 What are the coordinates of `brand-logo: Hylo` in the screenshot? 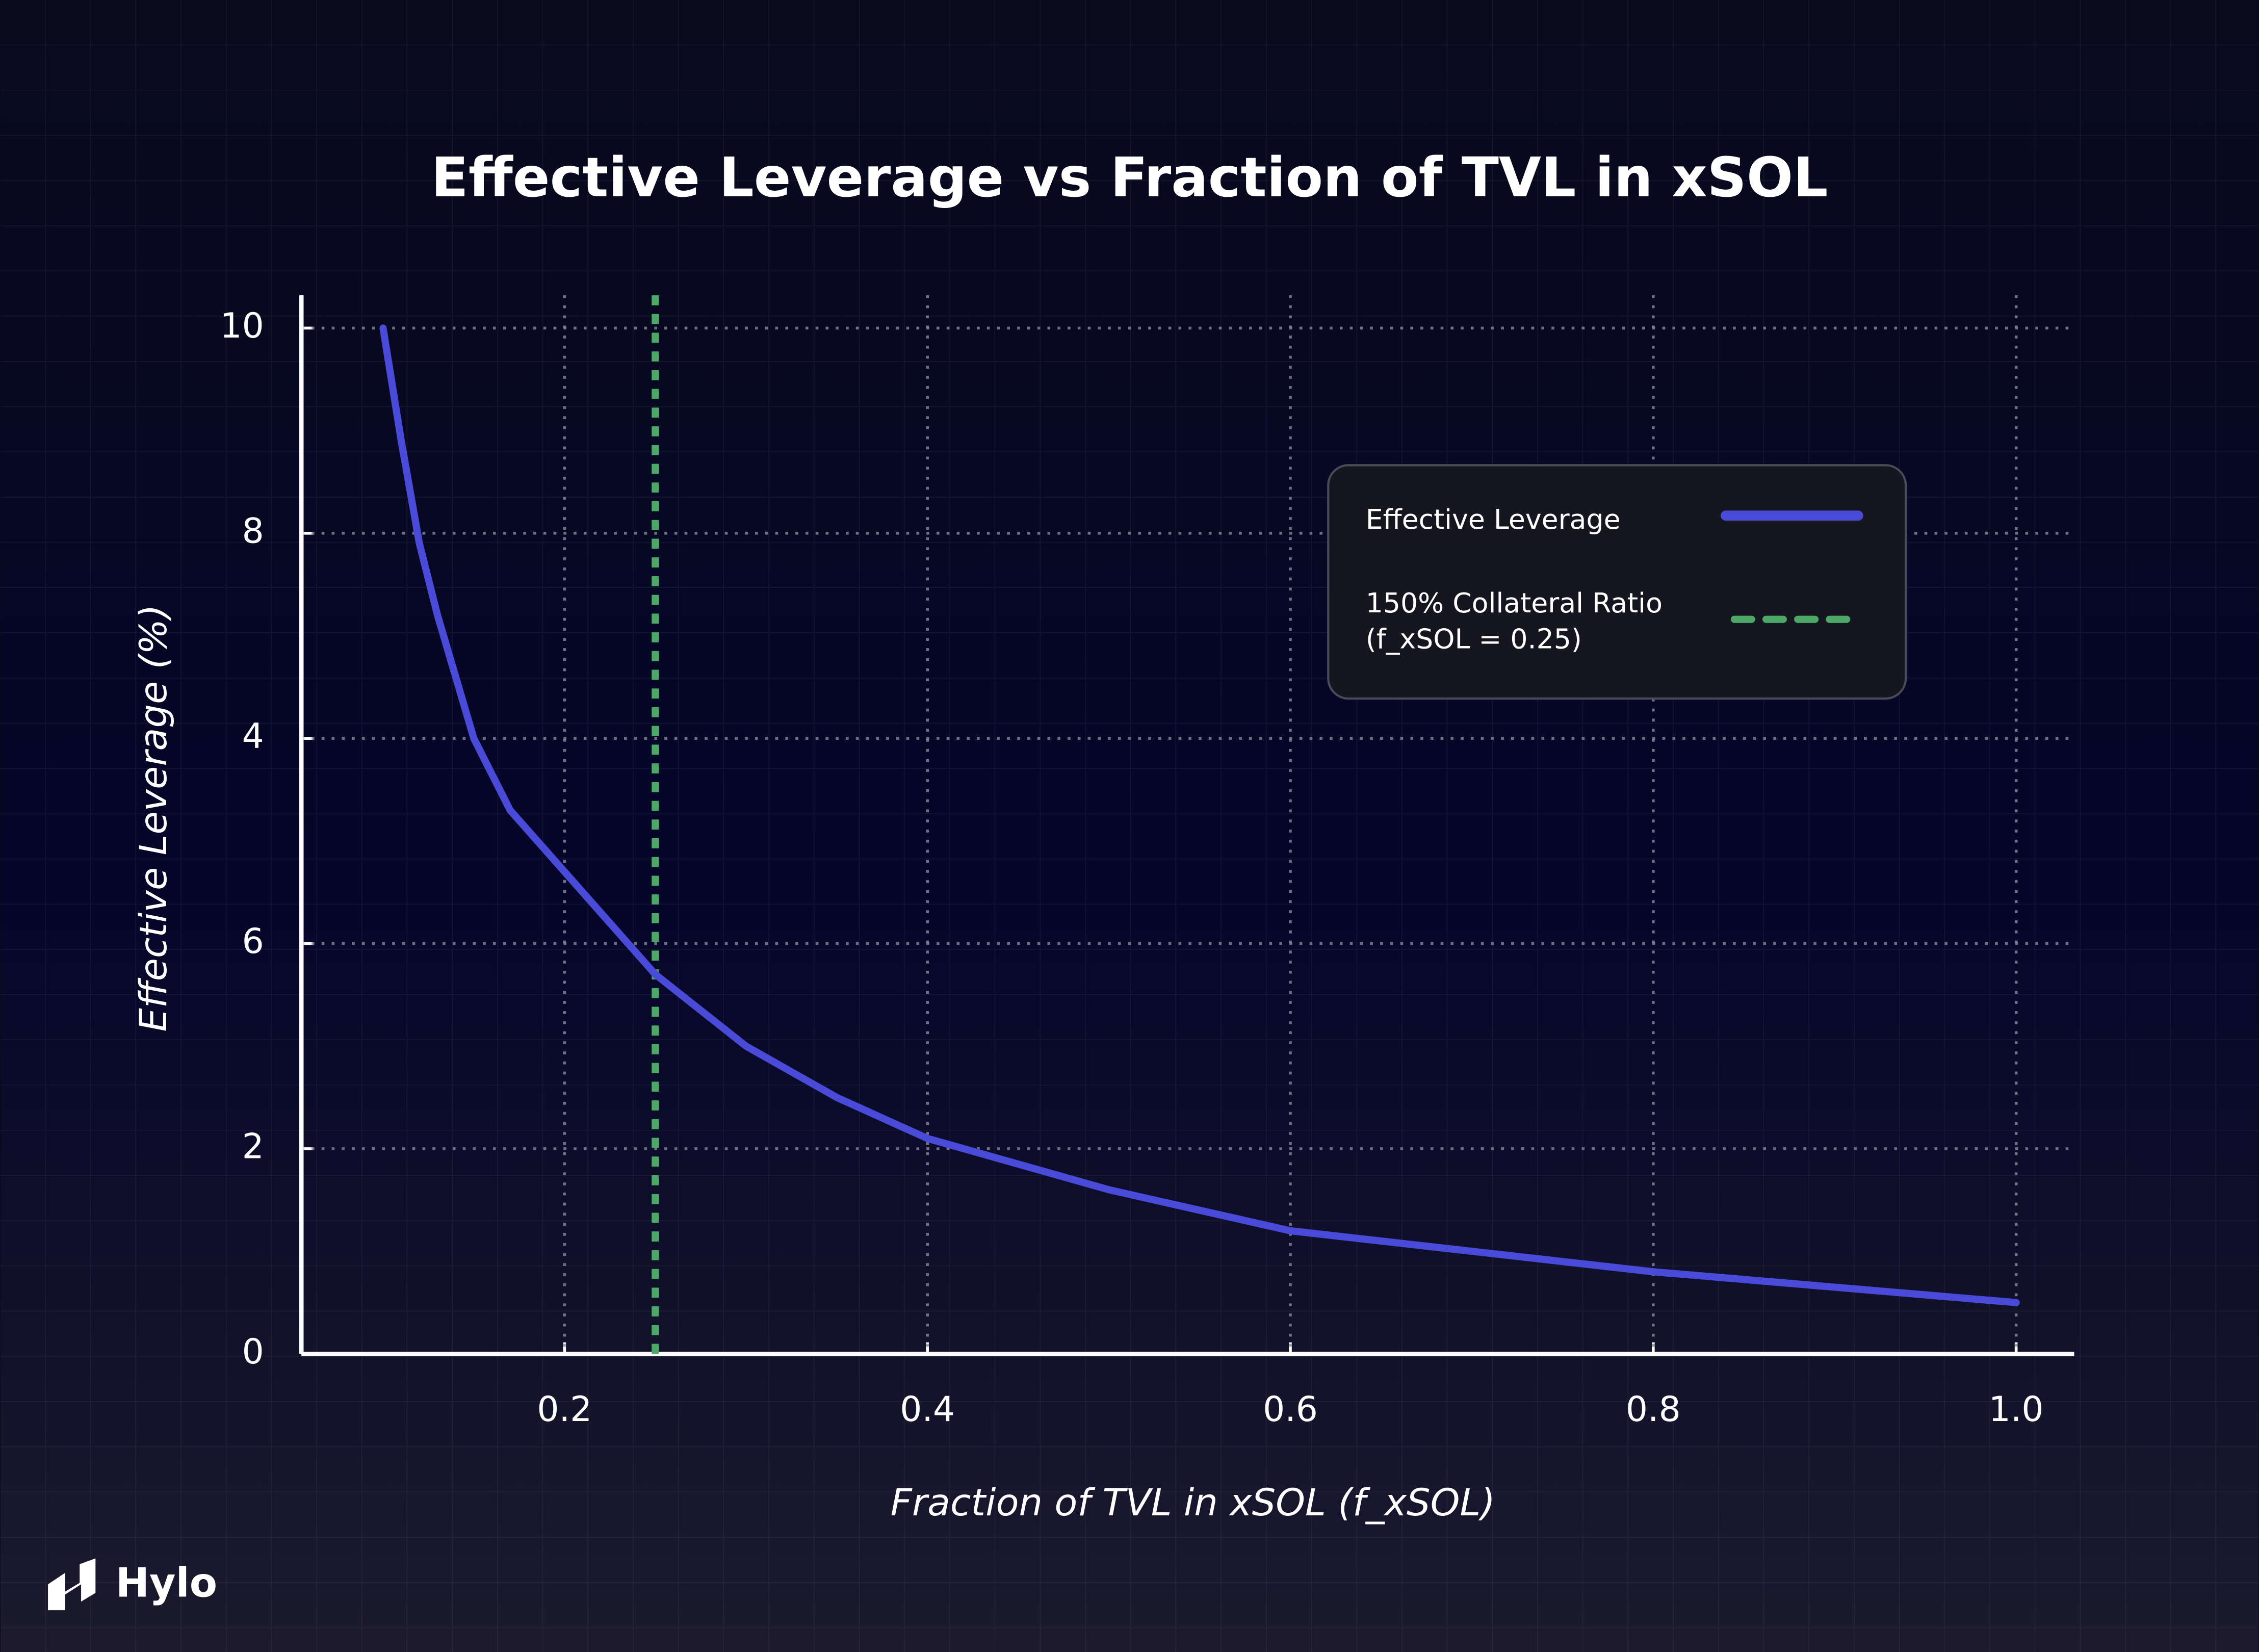 It's located at (132, 1584).